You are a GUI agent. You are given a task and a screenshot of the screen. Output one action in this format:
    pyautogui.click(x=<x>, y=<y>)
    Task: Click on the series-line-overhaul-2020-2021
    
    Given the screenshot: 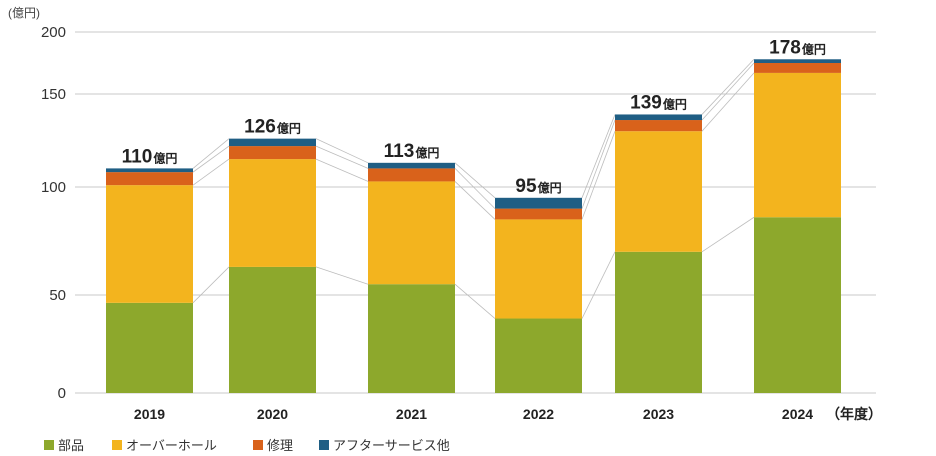 What is the action you would take?
    pyautogui.click(x=342, y=170)
    